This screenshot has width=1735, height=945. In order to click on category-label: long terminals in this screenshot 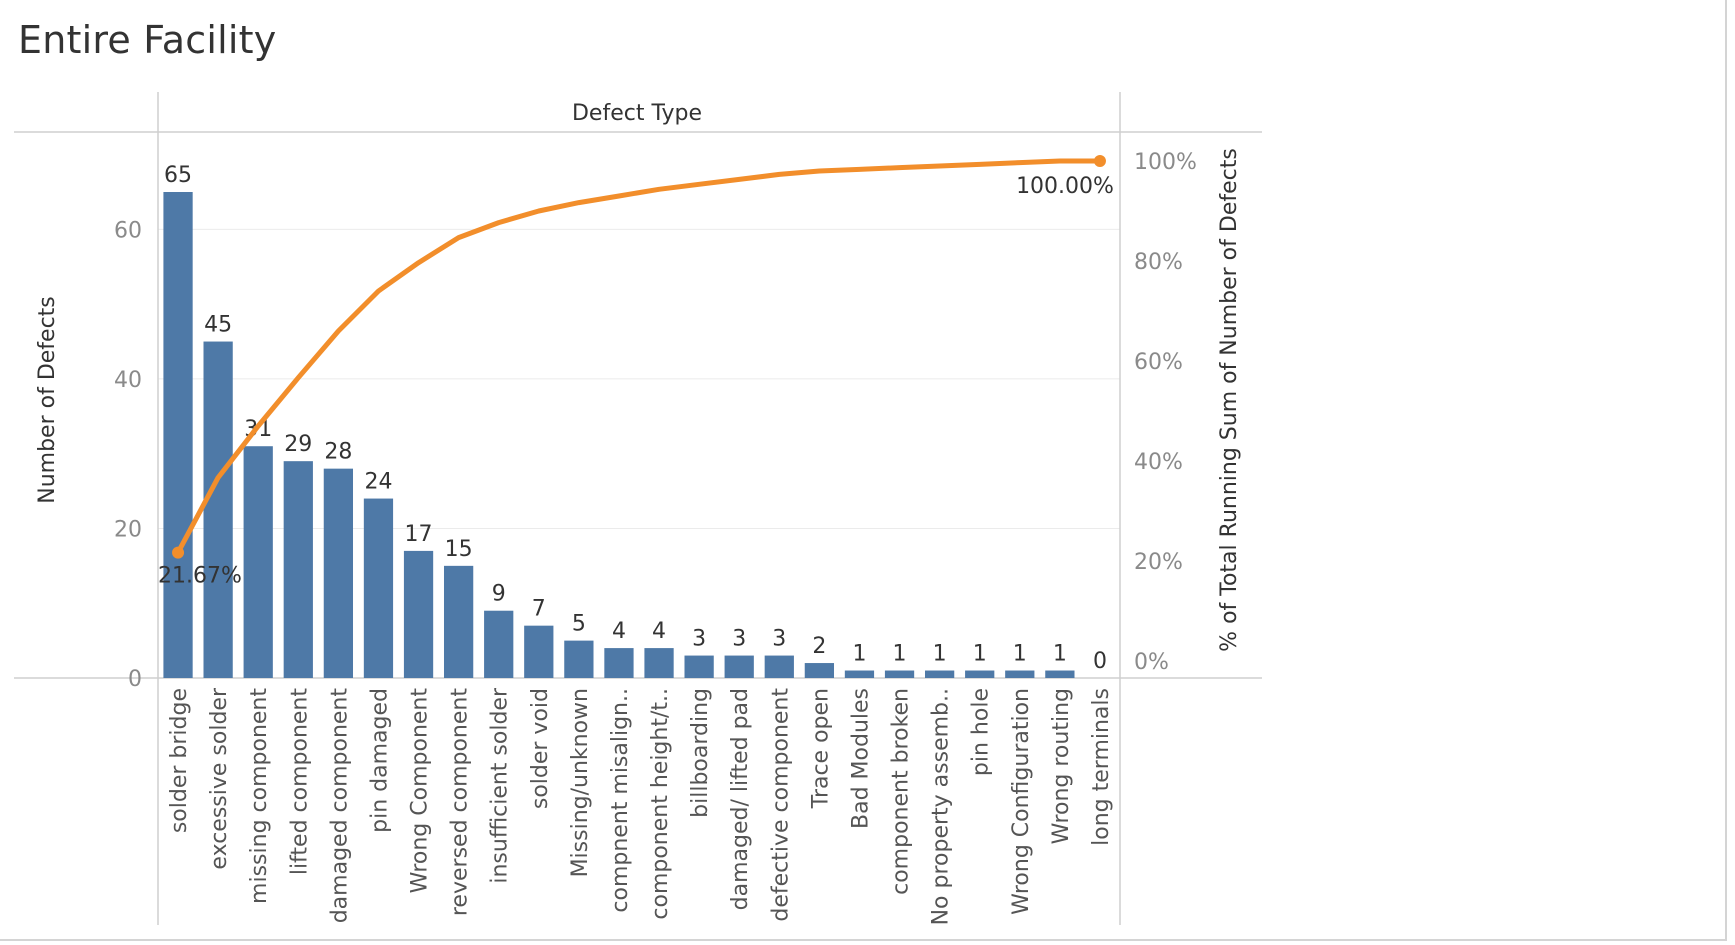, I will do `click(1101, 767)`.